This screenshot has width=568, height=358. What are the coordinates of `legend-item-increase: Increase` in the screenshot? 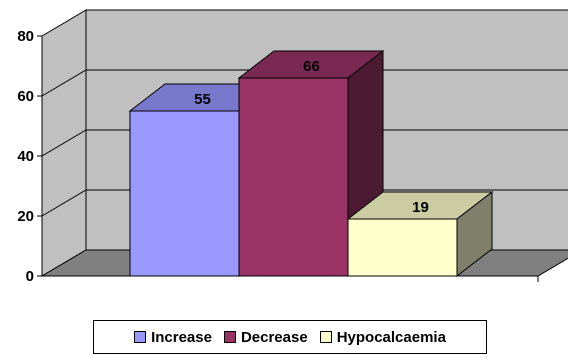 It's located at (173, 337).